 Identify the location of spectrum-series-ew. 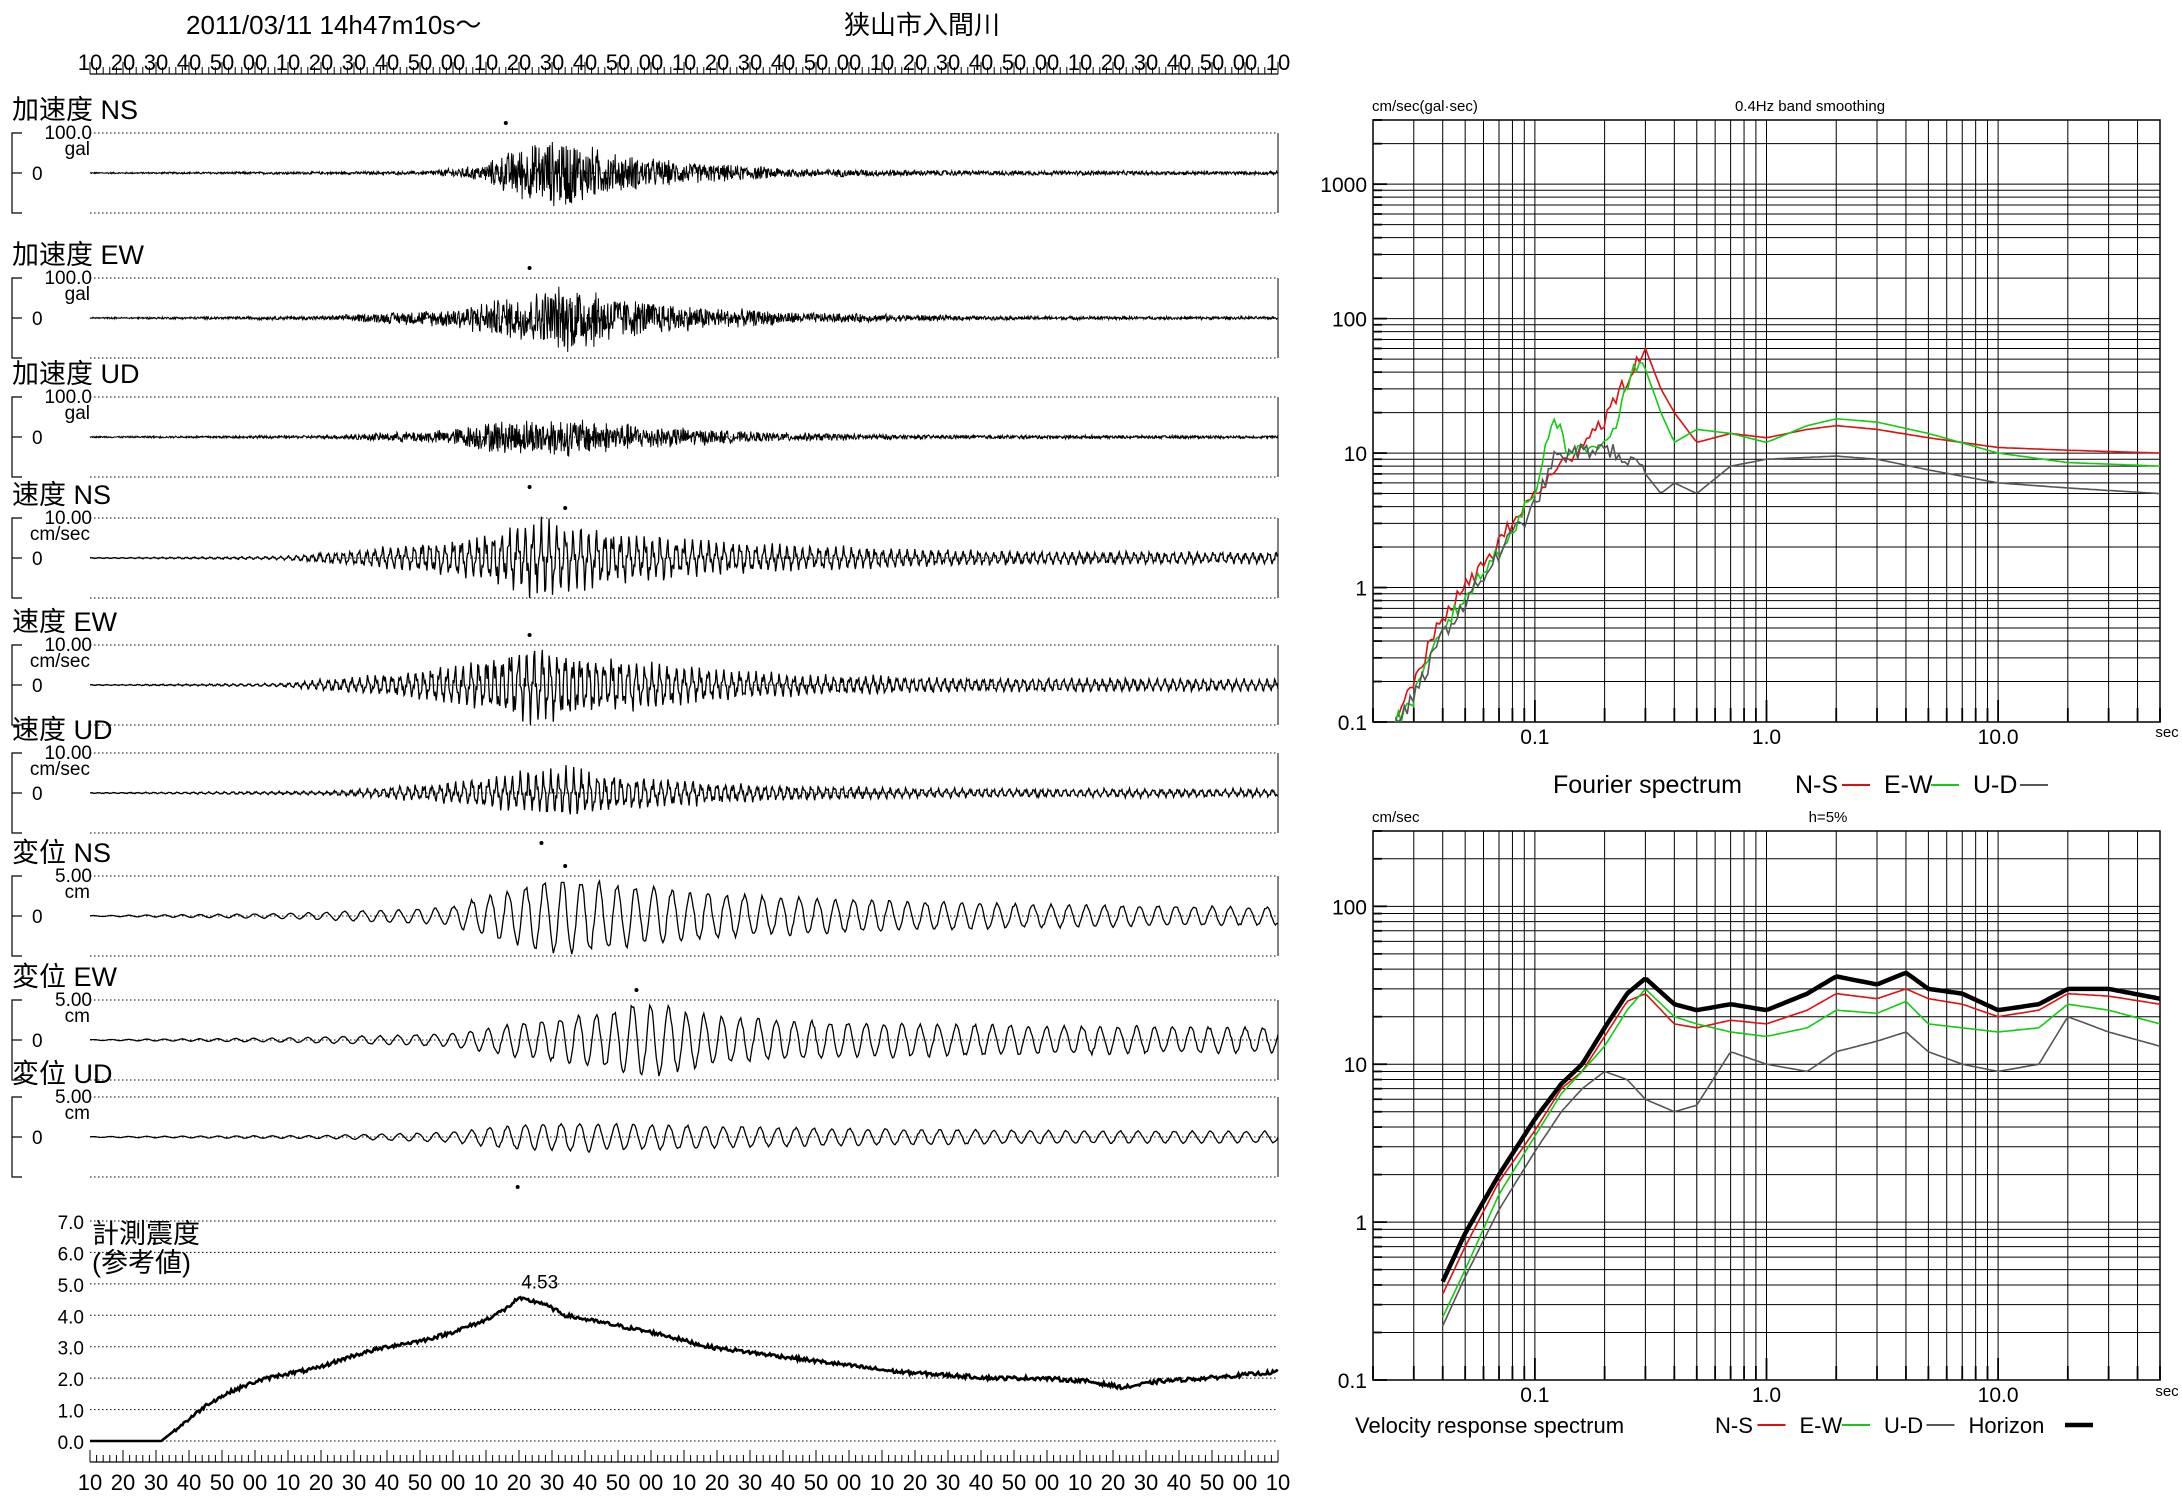
(1777, 542).